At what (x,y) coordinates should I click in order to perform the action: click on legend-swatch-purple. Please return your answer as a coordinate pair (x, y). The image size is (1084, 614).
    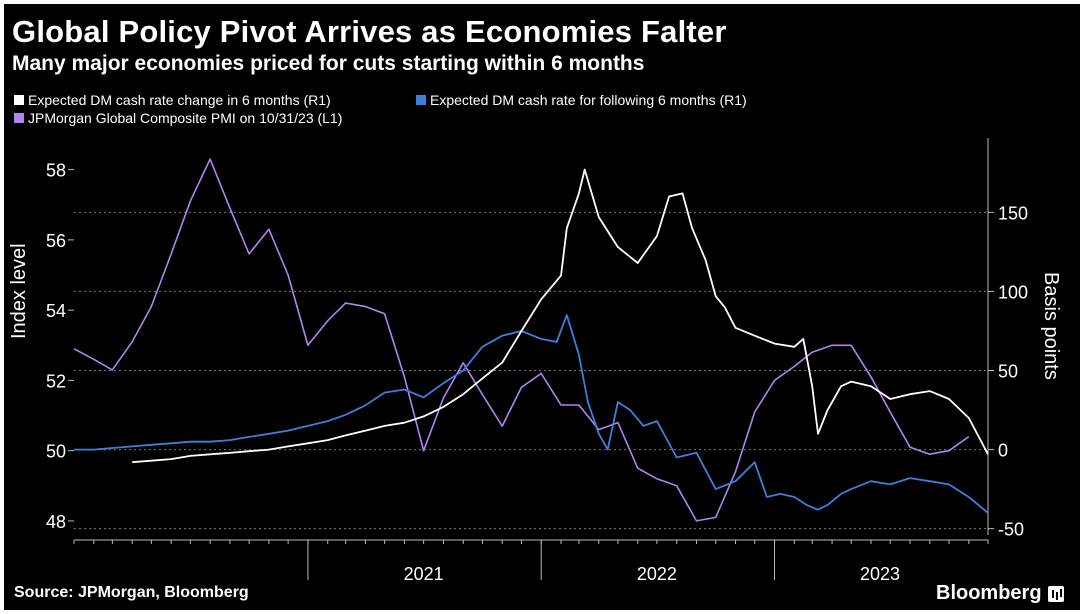
    Looking at the image, I should click on (19, 118).